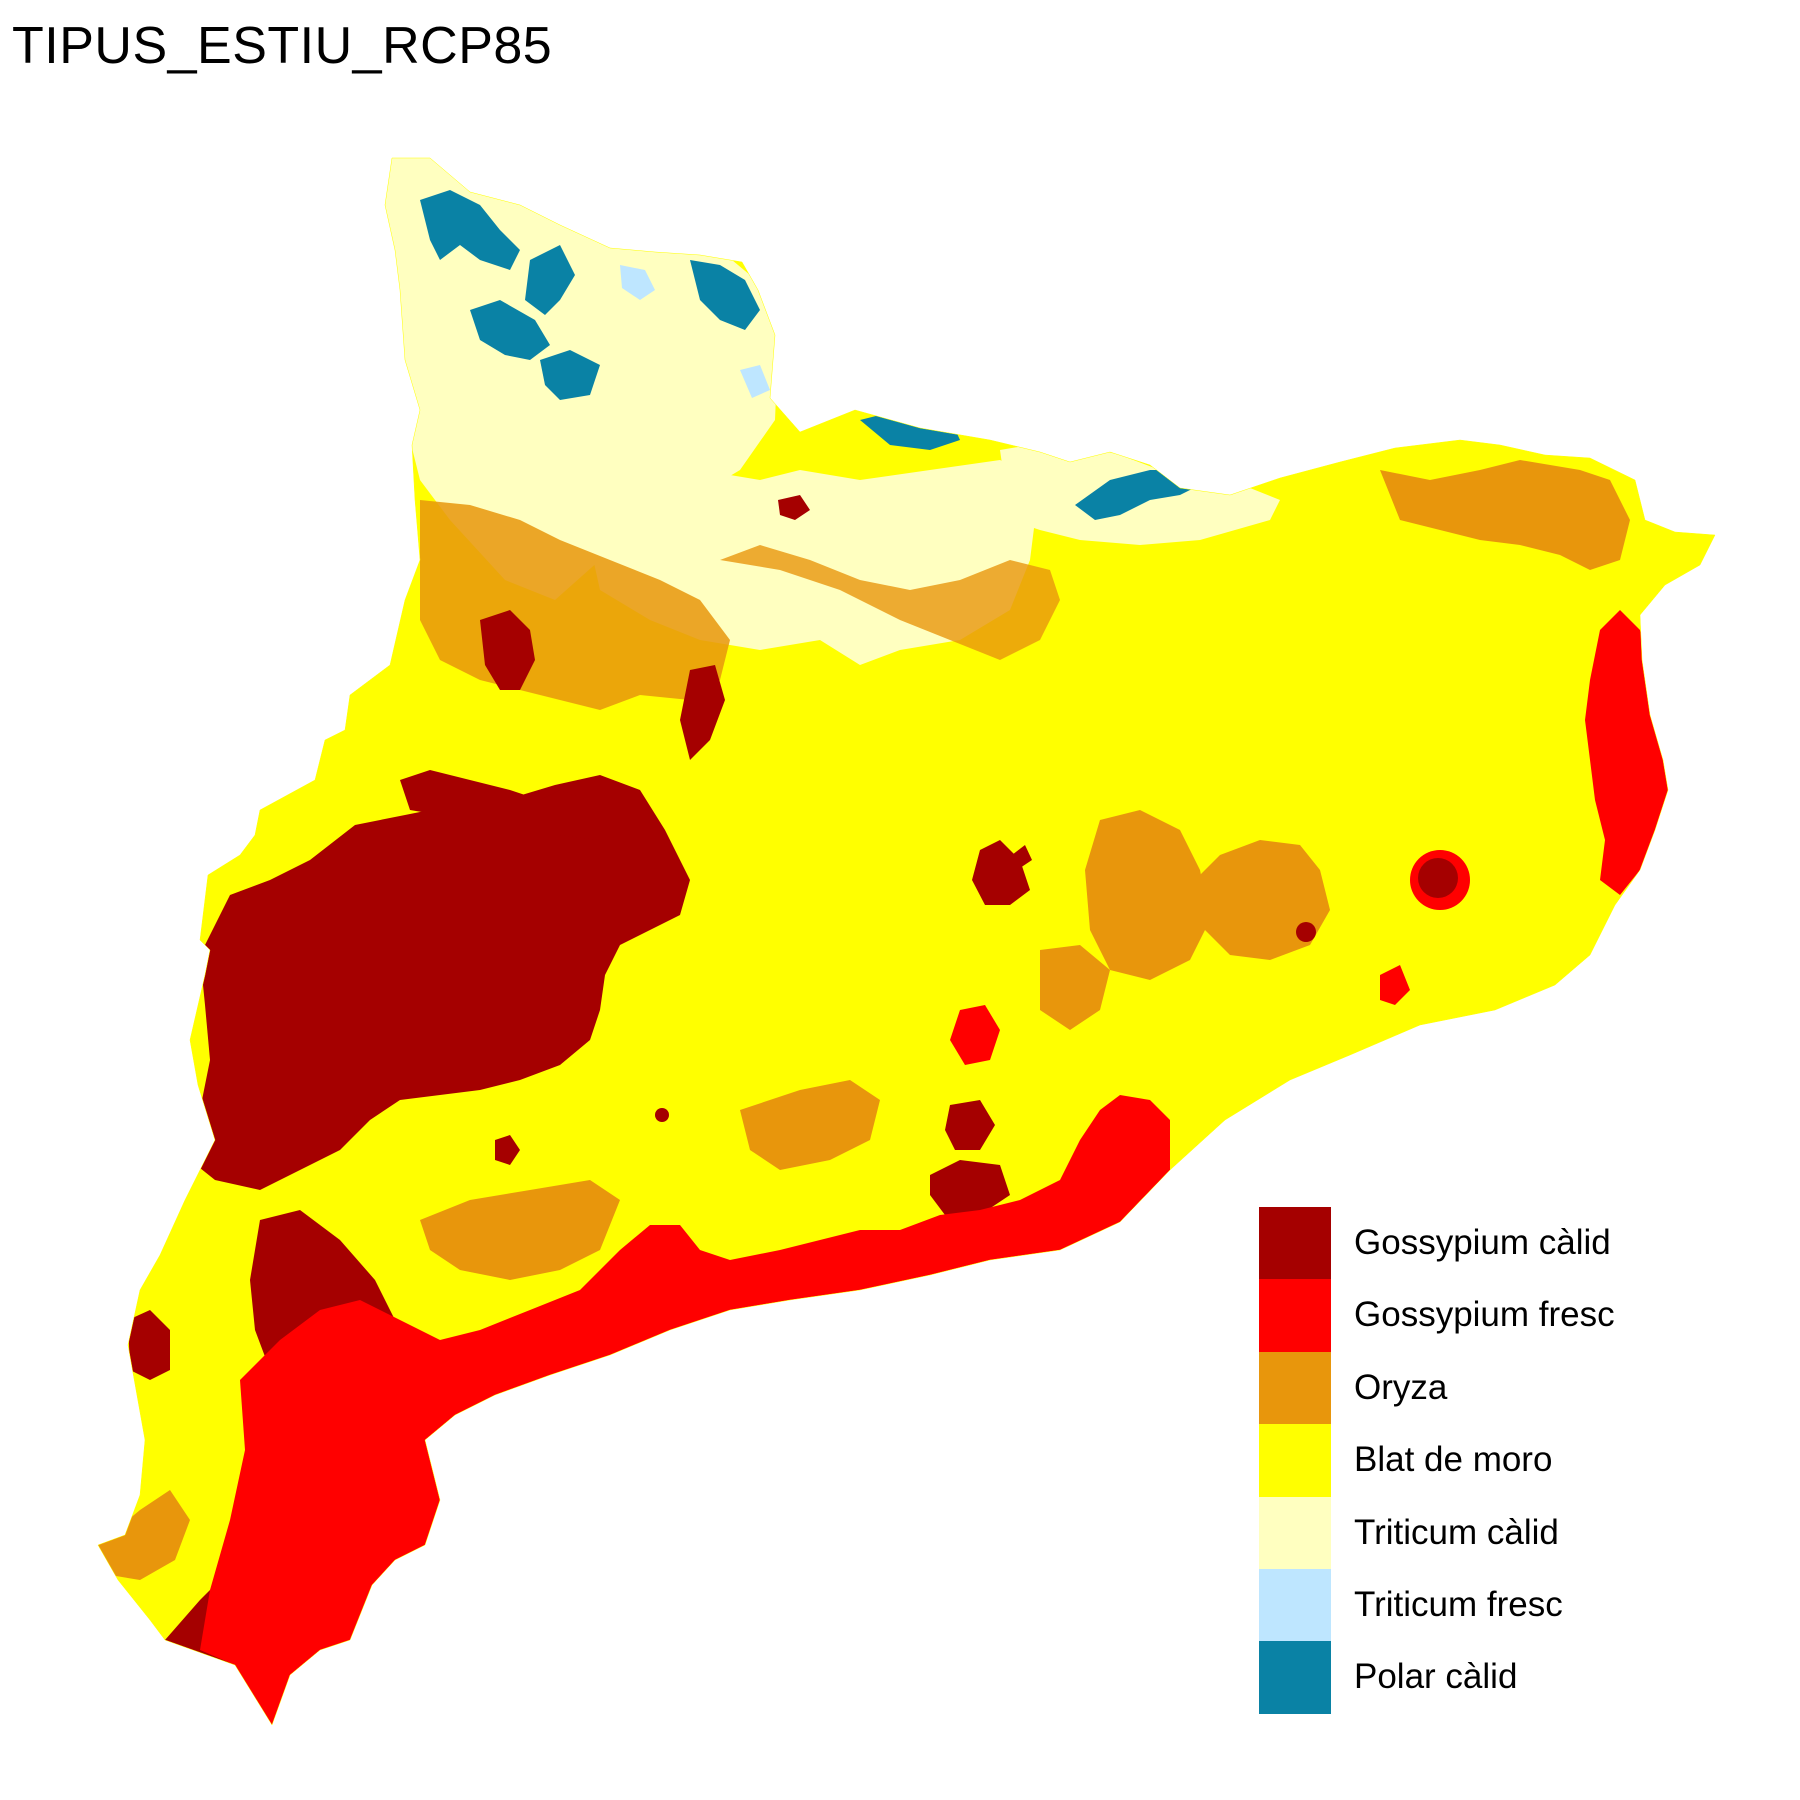 This screenshot has height=1800, width=1800. Describe the element at coordinates (507, 650) in the screenshot. I see `zone-gossypium-calid-north-a` at that location.